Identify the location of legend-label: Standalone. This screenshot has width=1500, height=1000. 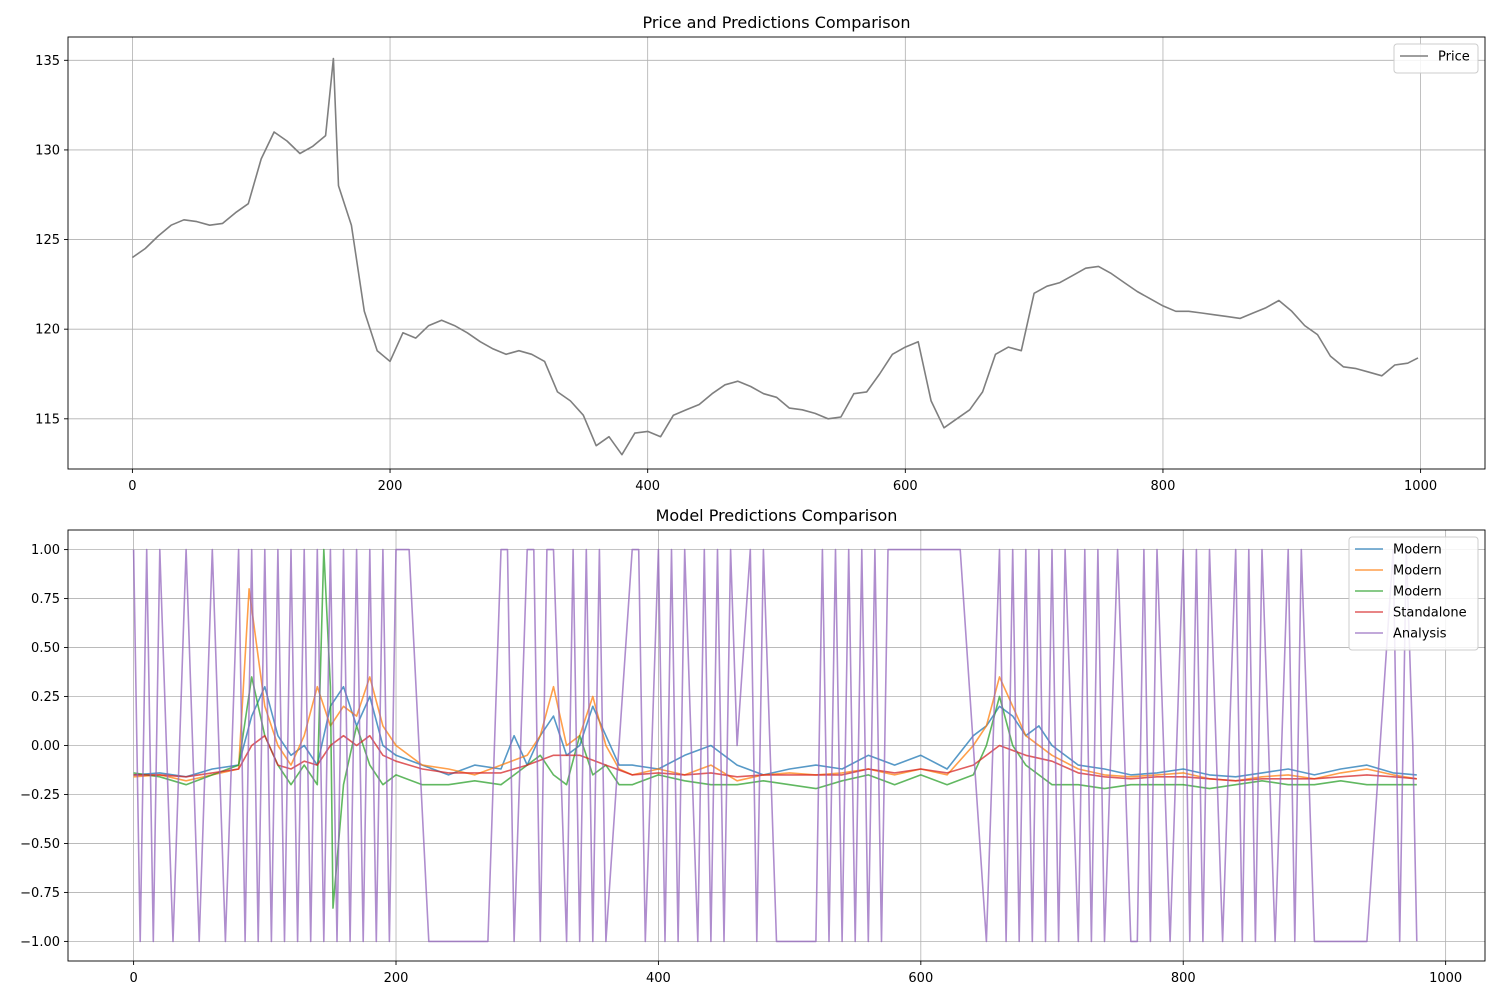
(1430, 613).